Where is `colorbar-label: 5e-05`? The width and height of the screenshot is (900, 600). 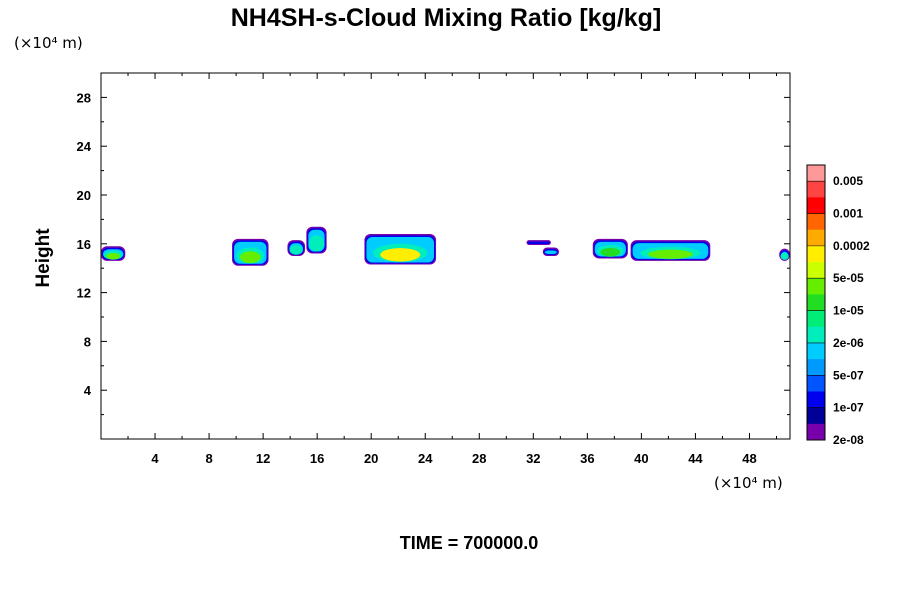
colorbar-label: 5e-05 is located at coordinates (848, 278).